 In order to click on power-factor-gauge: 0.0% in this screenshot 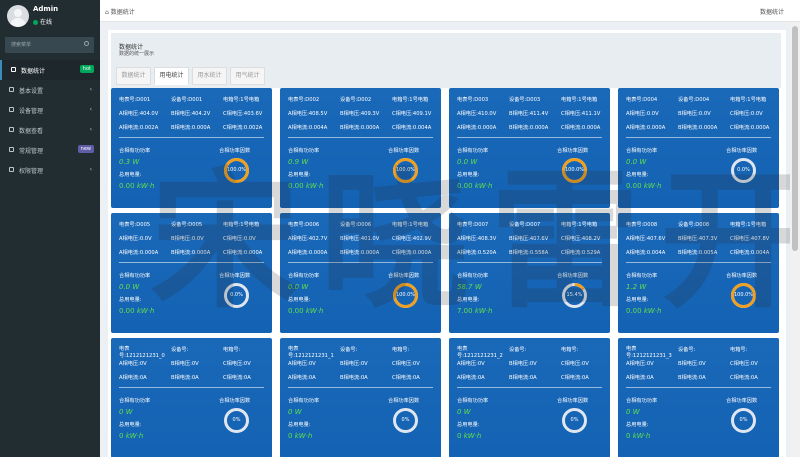, I will do `click(743, 170)`.